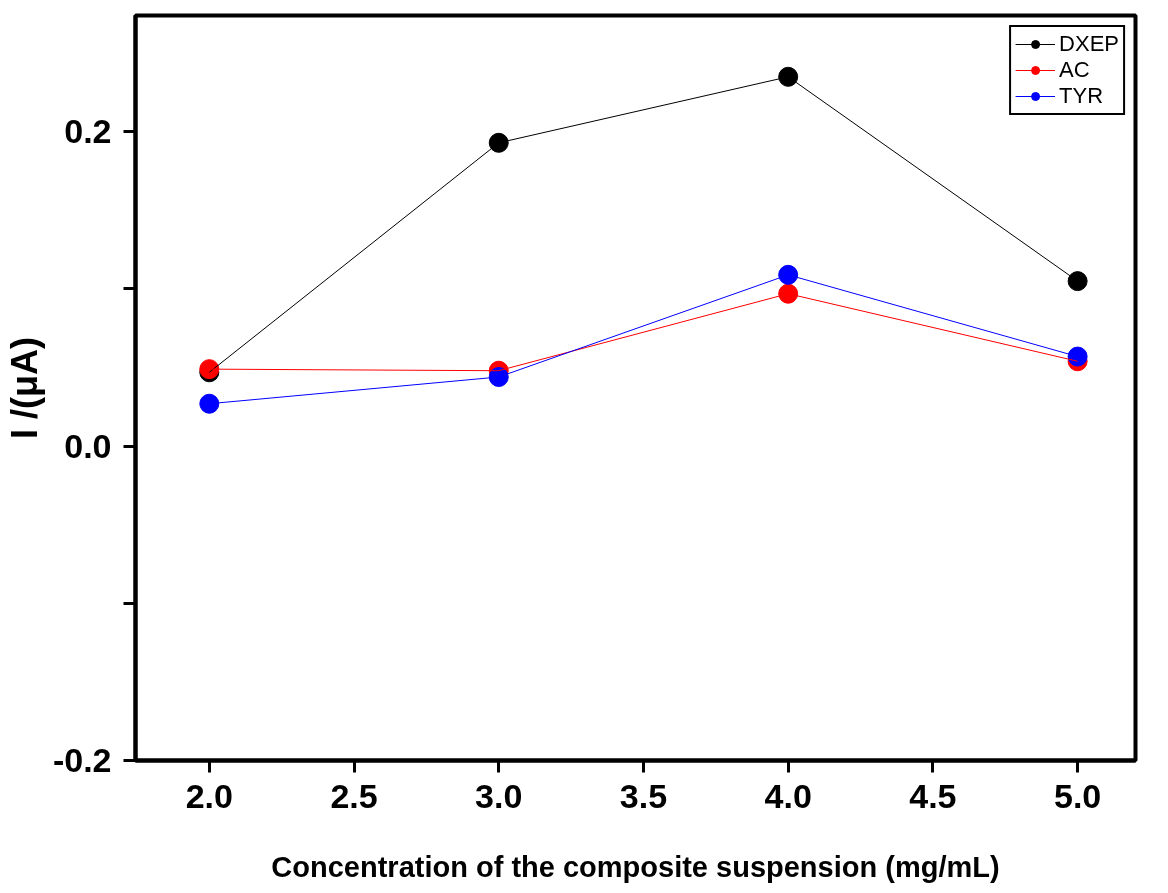 This screenshot has width=1168, height=893. Describe the element at coordinates (88, 445) in the screenshot. I see `y-tick-label: 0.0` at that location.